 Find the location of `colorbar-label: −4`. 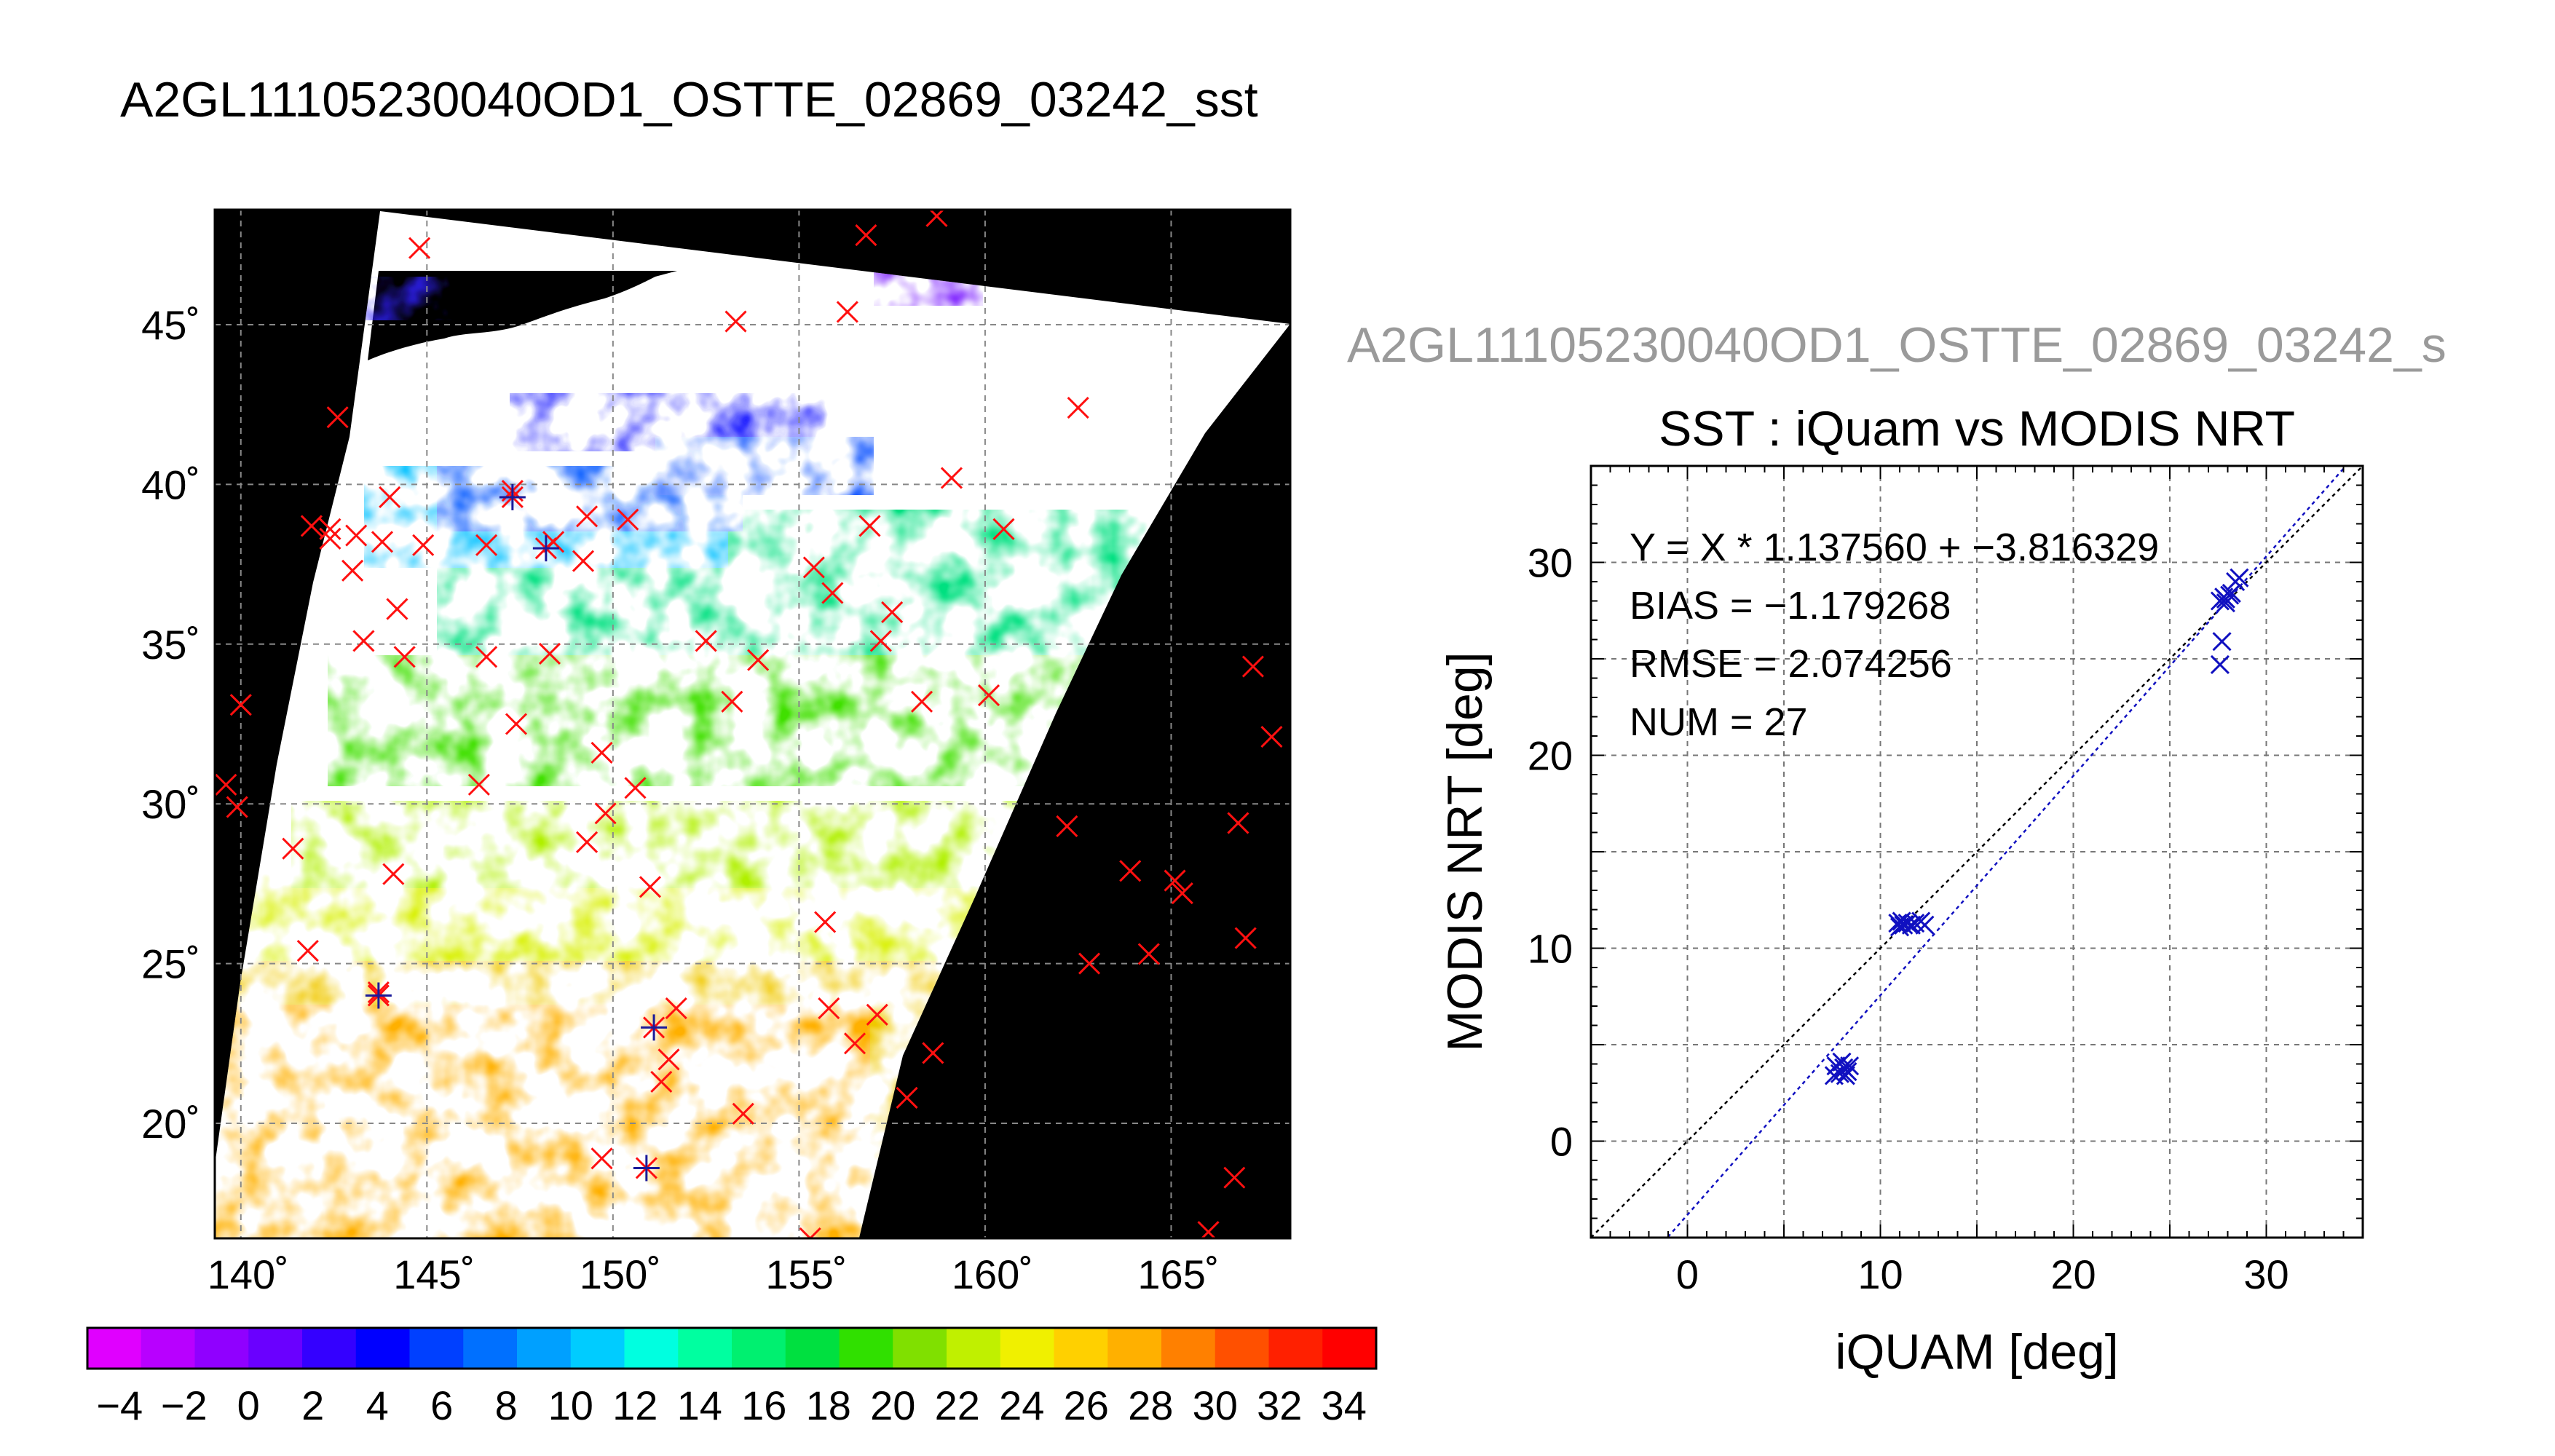

colorbar-label: −4 is located at coordinates (119, 1405).